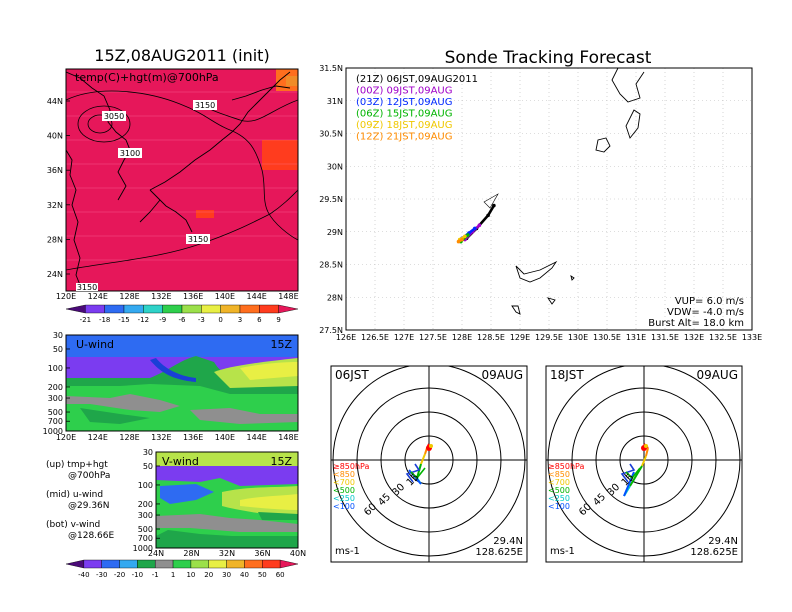 This screenshot has width=792, height=612. Describe the element at coordinates (143, 548) in the screenshot. I see `pressure-tick: 1000` at that location.